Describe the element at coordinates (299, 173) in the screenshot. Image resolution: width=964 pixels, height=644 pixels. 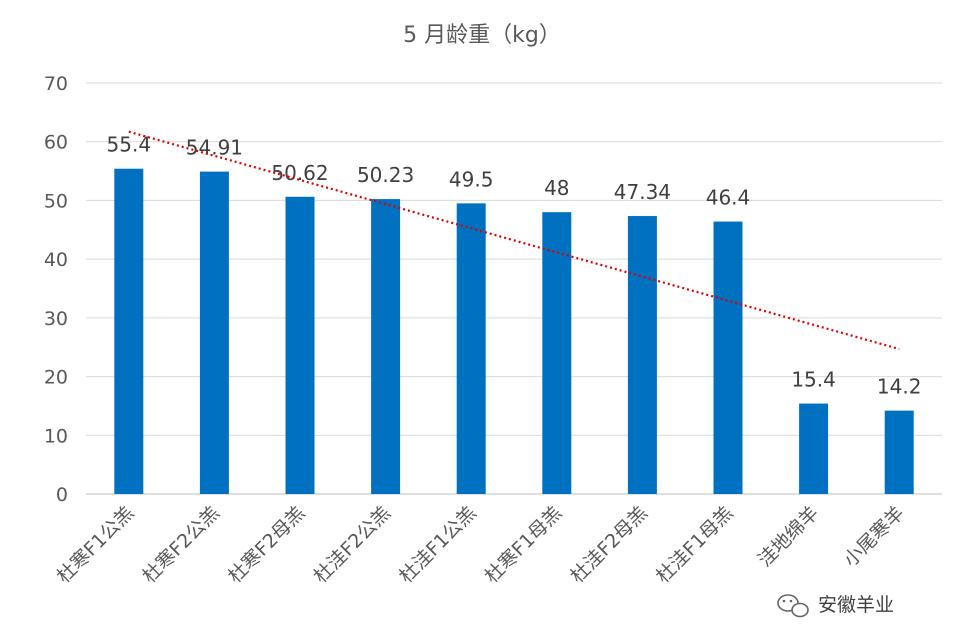
I see `data-label: 50.62` at that location.